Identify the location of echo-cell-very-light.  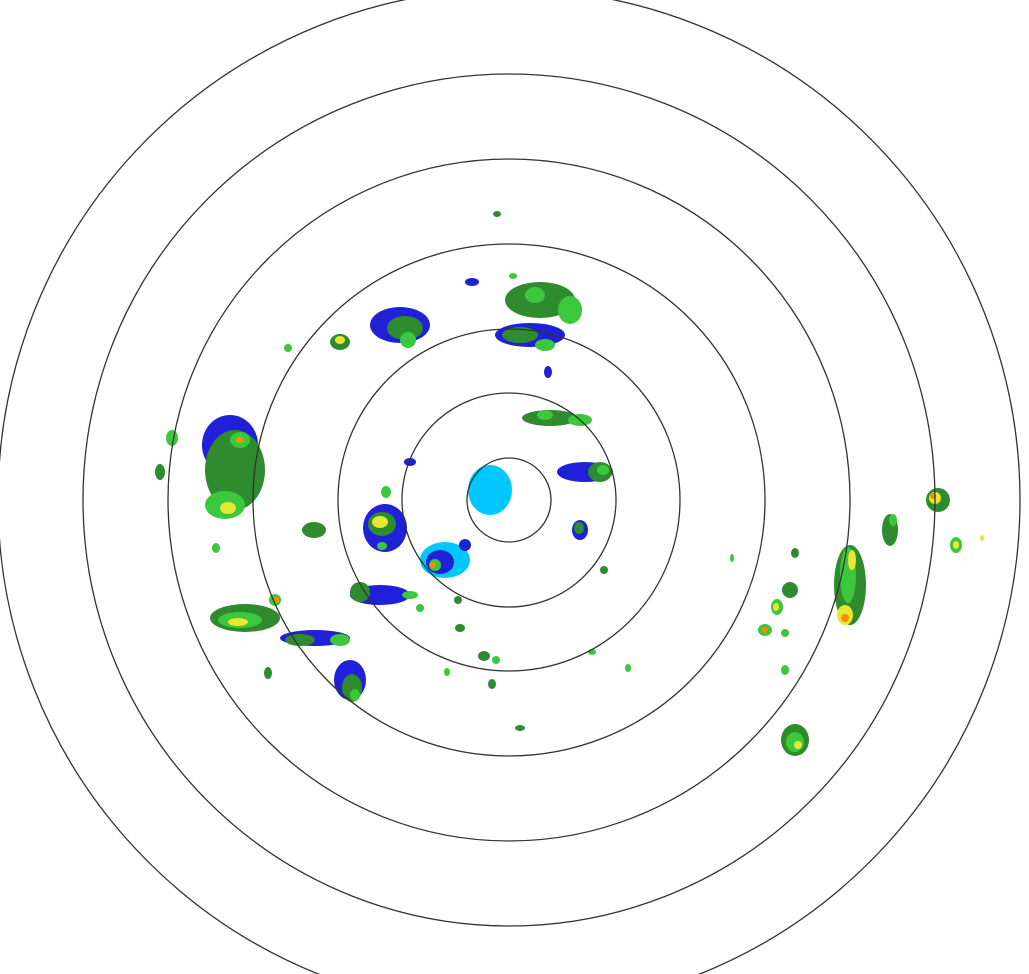
(490, 490).